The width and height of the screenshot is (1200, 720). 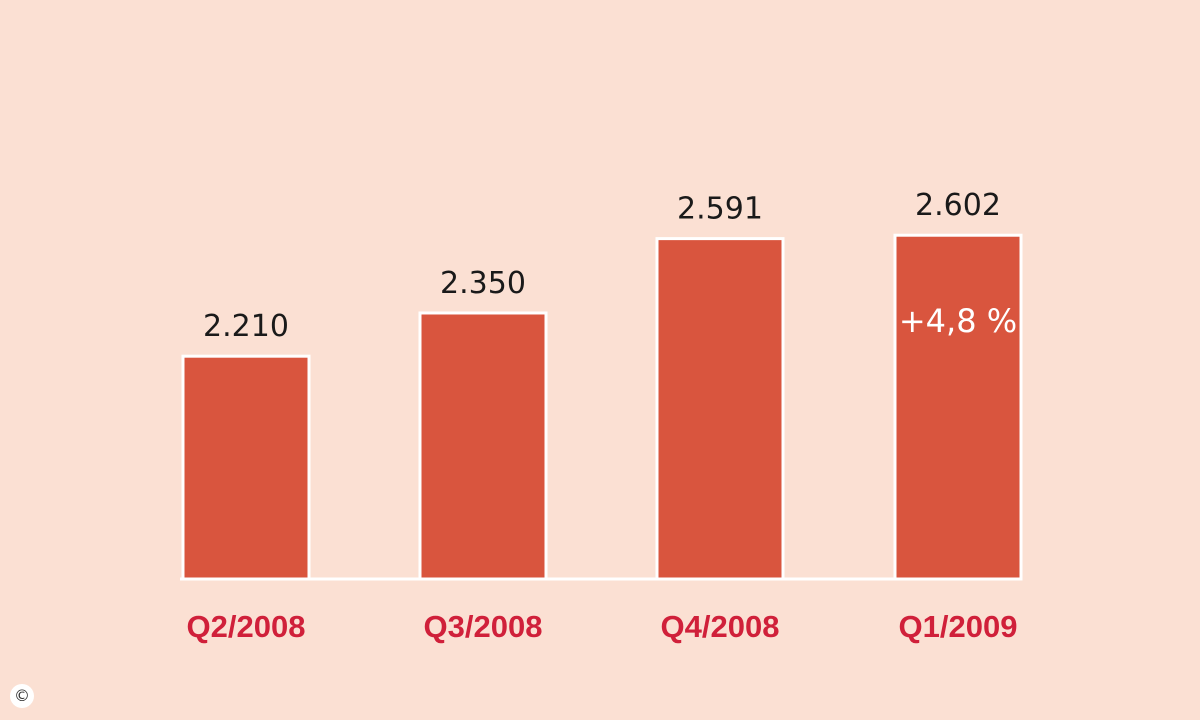 What do you see at coordinates (958, 626) in the screenshot?
I see `category-label-q1-2009: Q1/2009` at bounding box center [958, 626].